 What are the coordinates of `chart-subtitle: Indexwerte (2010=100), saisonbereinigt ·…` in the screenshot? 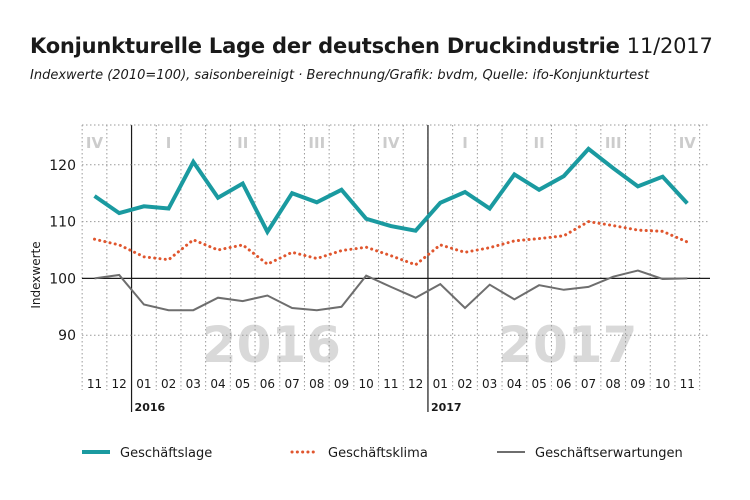 It's located at (340, 75).